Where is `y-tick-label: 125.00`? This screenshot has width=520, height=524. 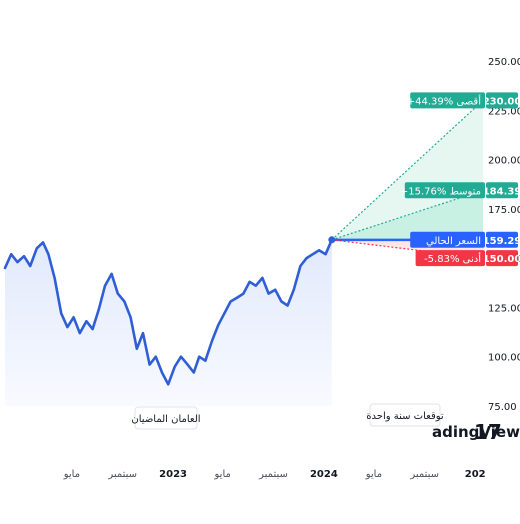 y-tick-label: 125.00 is located at coordinates (504, 308).